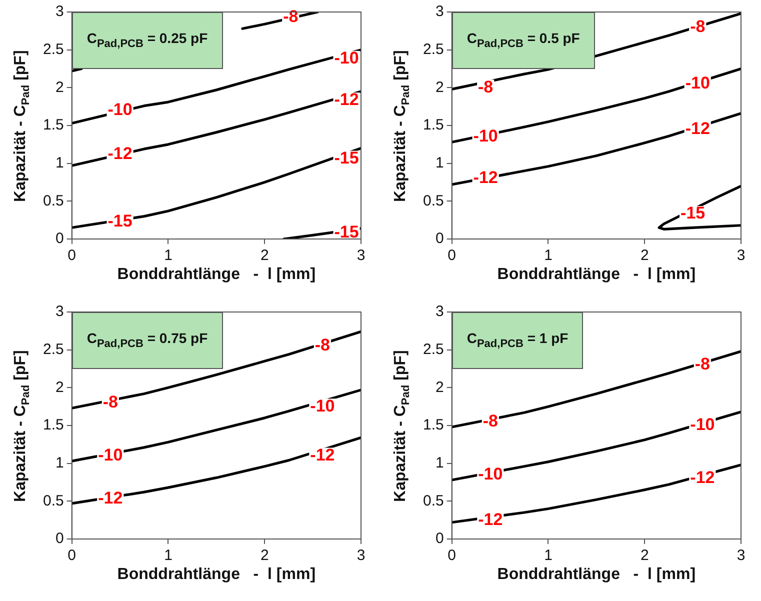 The image size is (761, 601). What do you see at coordinates (518, 340) in the screenshot?
I see `title-box: C$_{Pad,PCB}$ = 1 pF` at bounding box center [518, 340].